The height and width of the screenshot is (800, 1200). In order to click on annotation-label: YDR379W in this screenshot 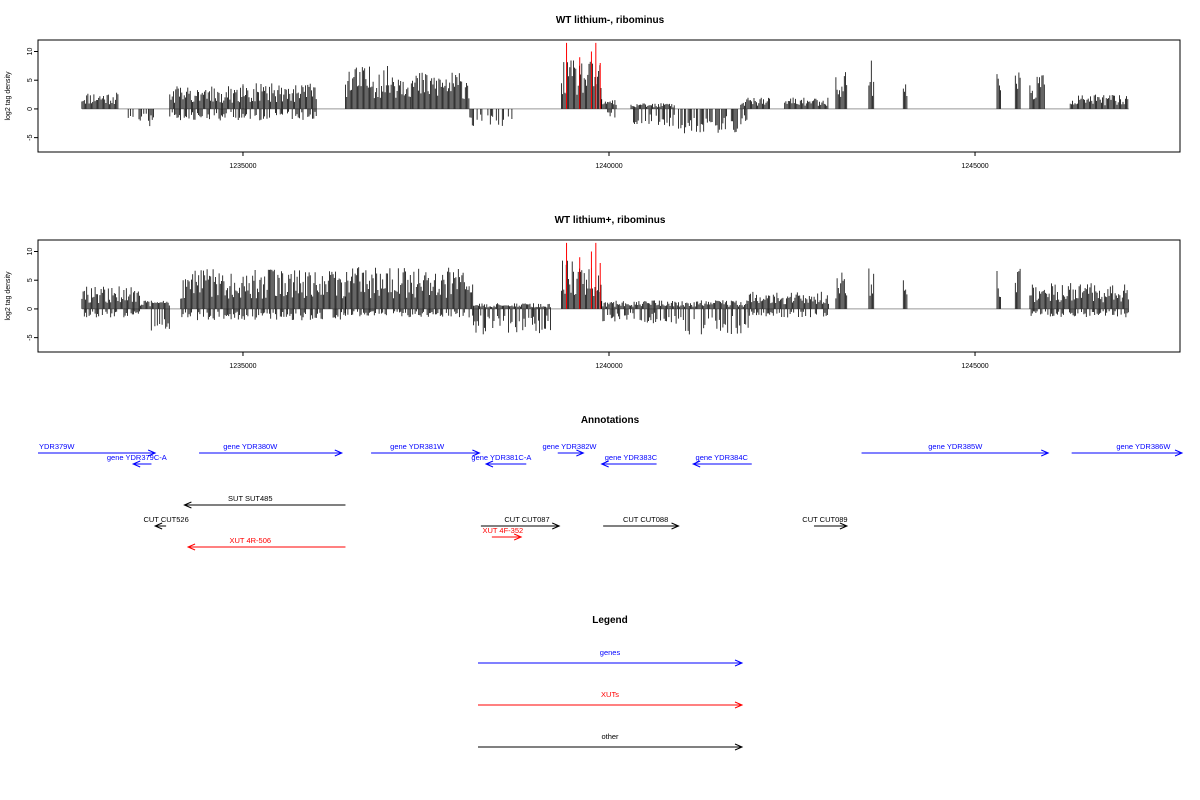, I will do `click(57, 446)`.